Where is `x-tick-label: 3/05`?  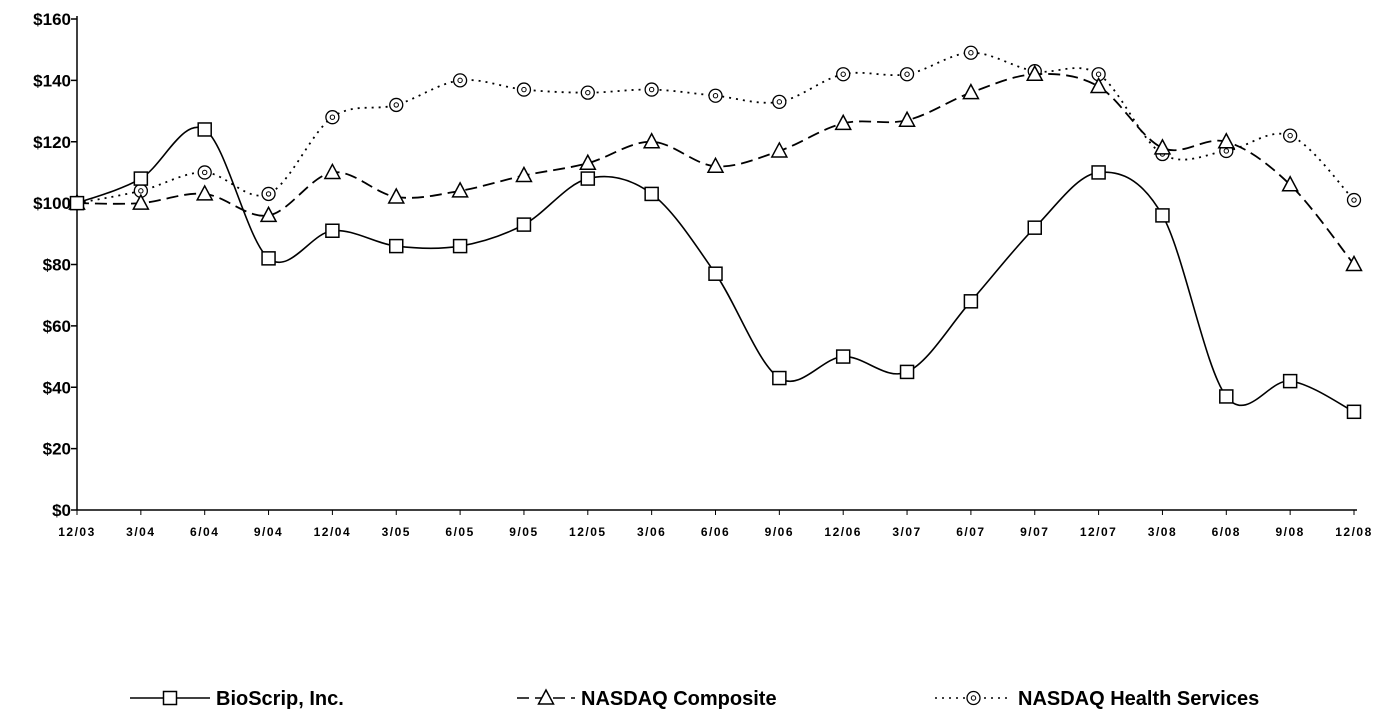
x-tick-label: 3/05 is located at coordinates (396, 532).